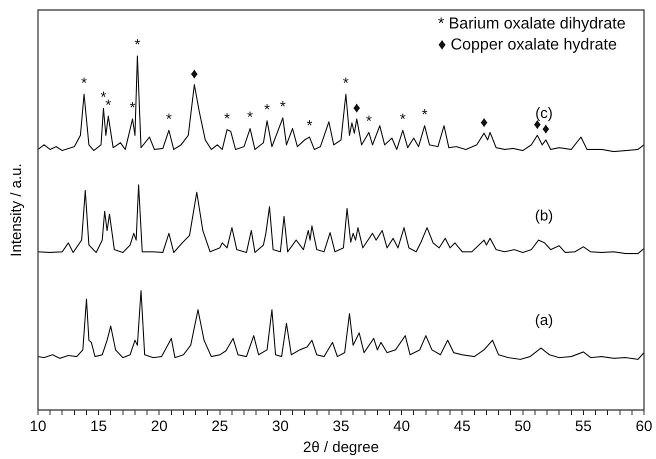 The height and width of the screenshot is (459, 656). What do you see at coordinates (523, 427) in the screenshot?
I see `x-tick-label: 50` at bounding box center [523, 427].